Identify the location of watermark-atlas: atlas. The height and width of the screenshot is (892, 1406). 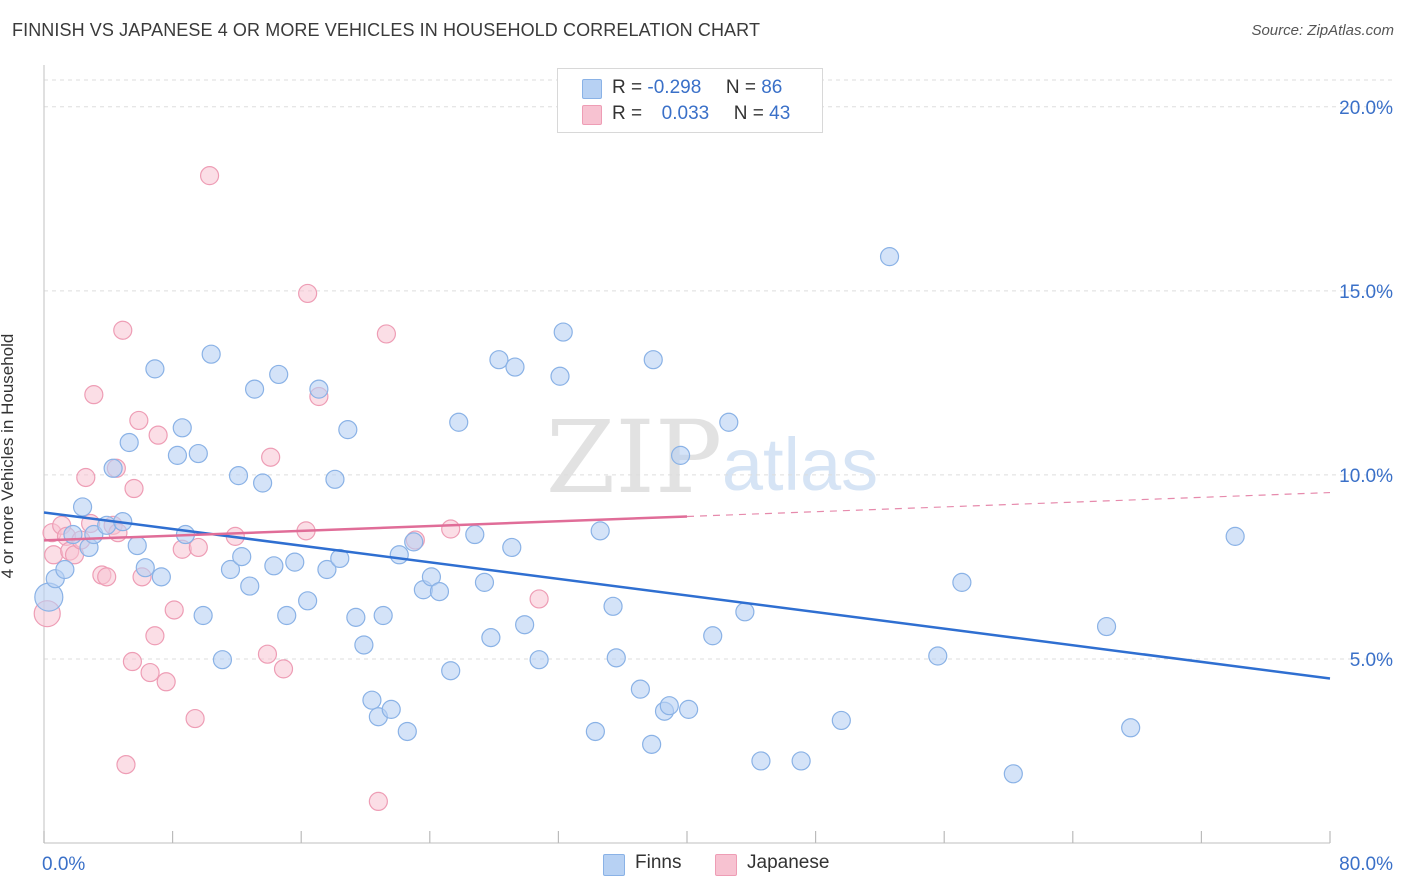
(800, 464).